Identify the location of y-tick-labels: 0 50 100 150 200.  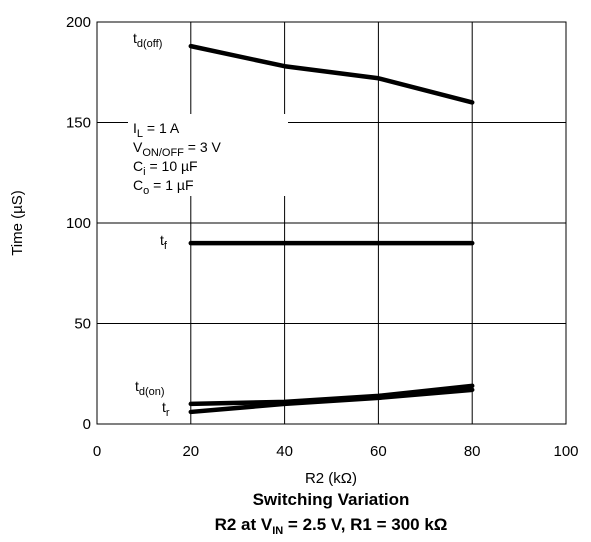
(78, 223).